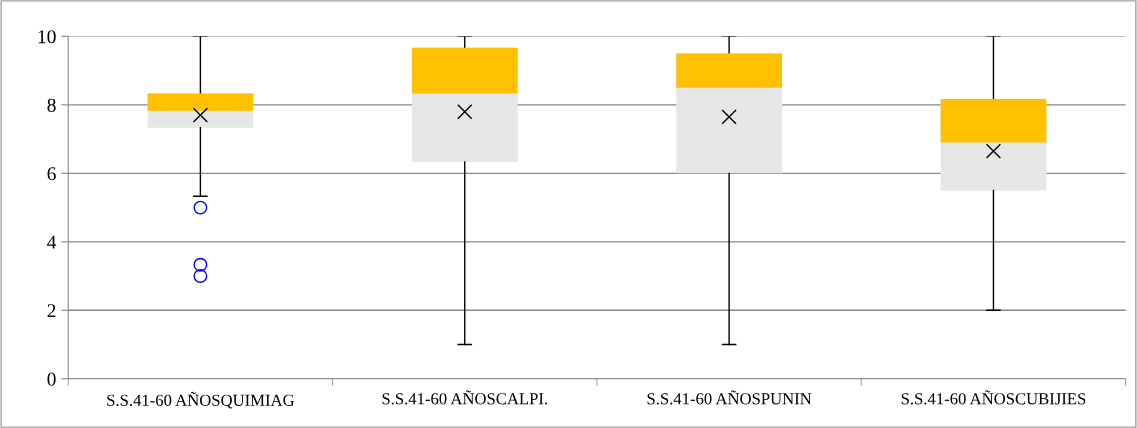  What do you see at coordinates (51, 379) in the screenshot?
I see `y-tick-label: 0` at bounding box center [51, 379].